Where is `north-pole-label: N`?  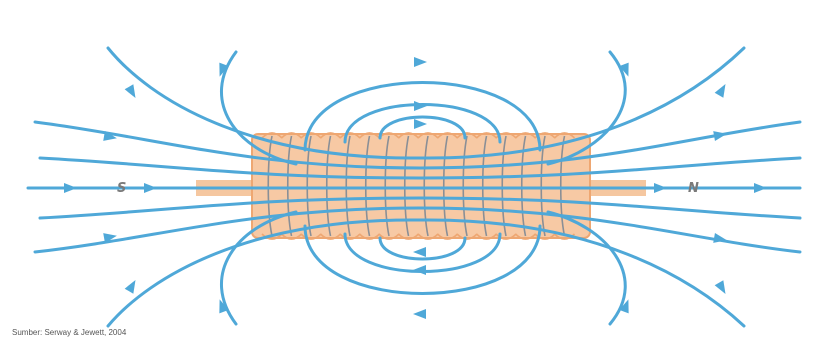 north-pole-label: N is located at coordinates (693, 188).